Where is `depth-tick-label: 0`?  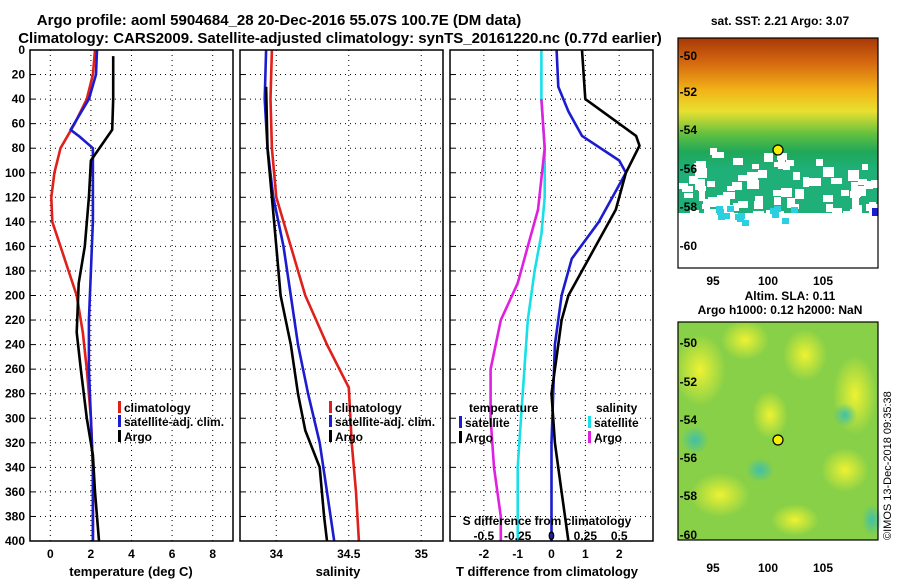
depth-tick-label: 0 is located at coordinates (21, 50).